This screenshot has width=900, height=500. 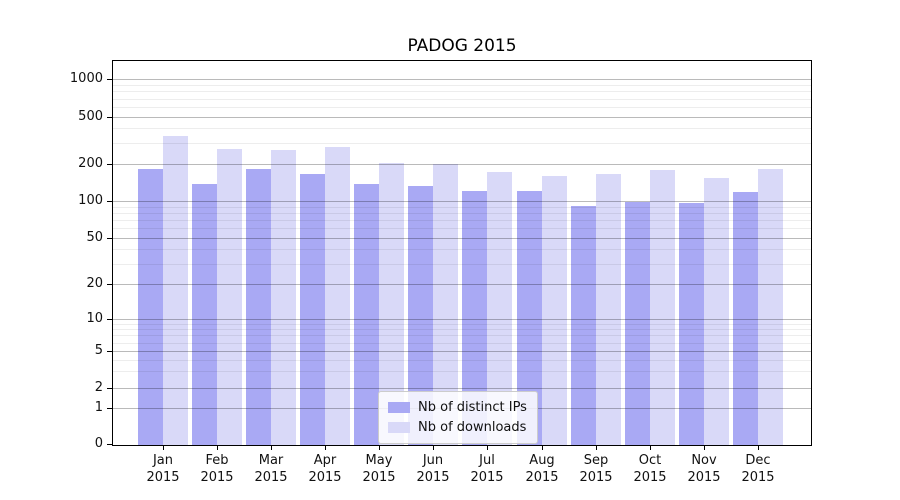 What do you see at coordinates (163, 469) in the screenshot?
I see `x-tick-label-jan: Jan 2015` at bounding box center [163, 469].